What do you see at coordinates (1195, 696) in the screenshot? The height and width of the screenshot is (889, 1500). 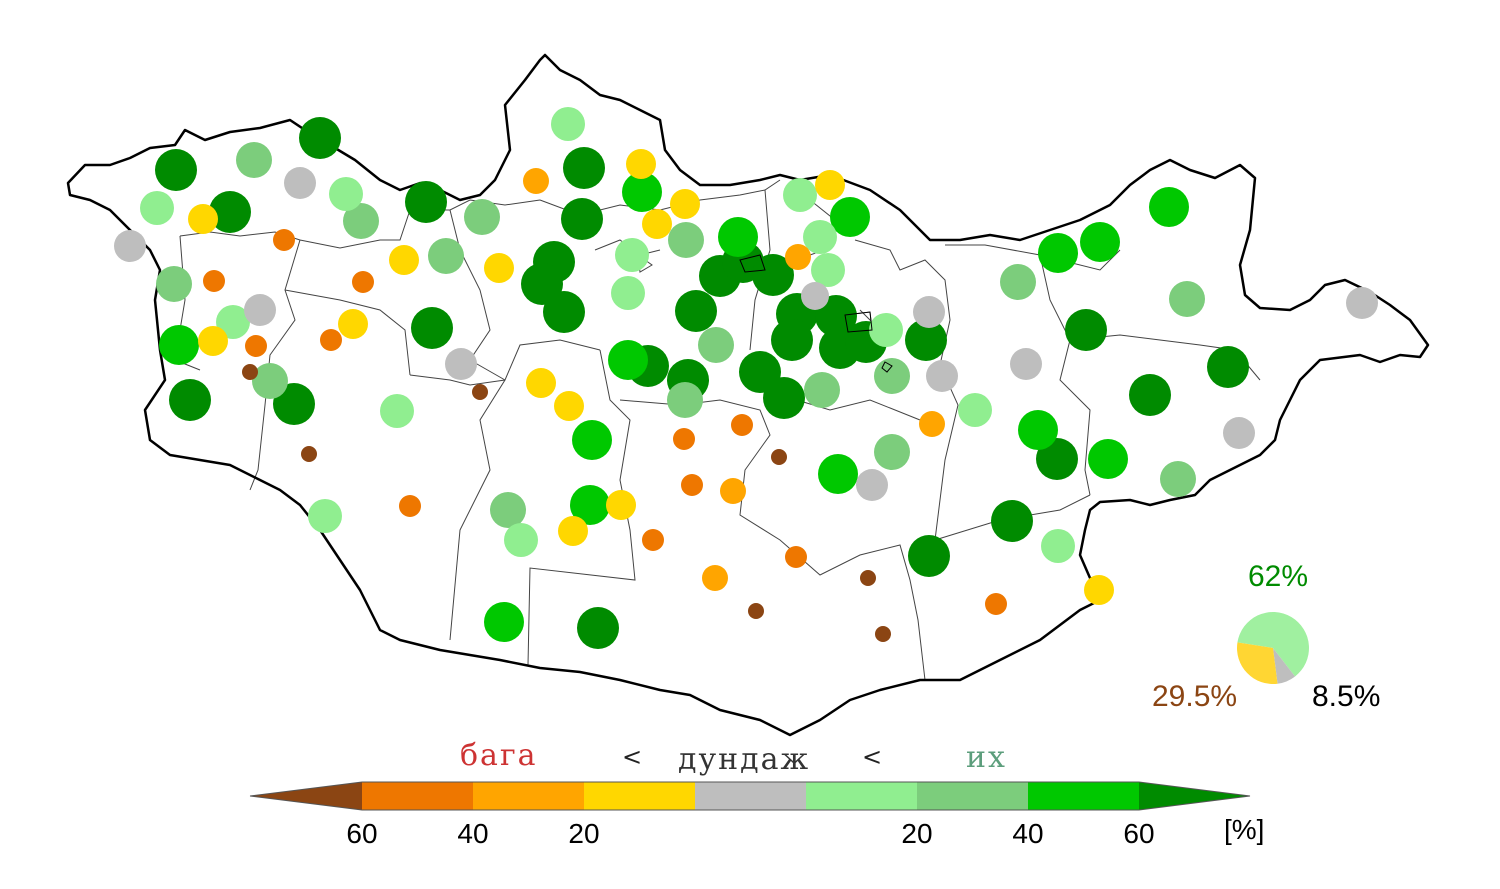 I see `below-normal-percent: 29.5%` at bounding box center [1195, 696].